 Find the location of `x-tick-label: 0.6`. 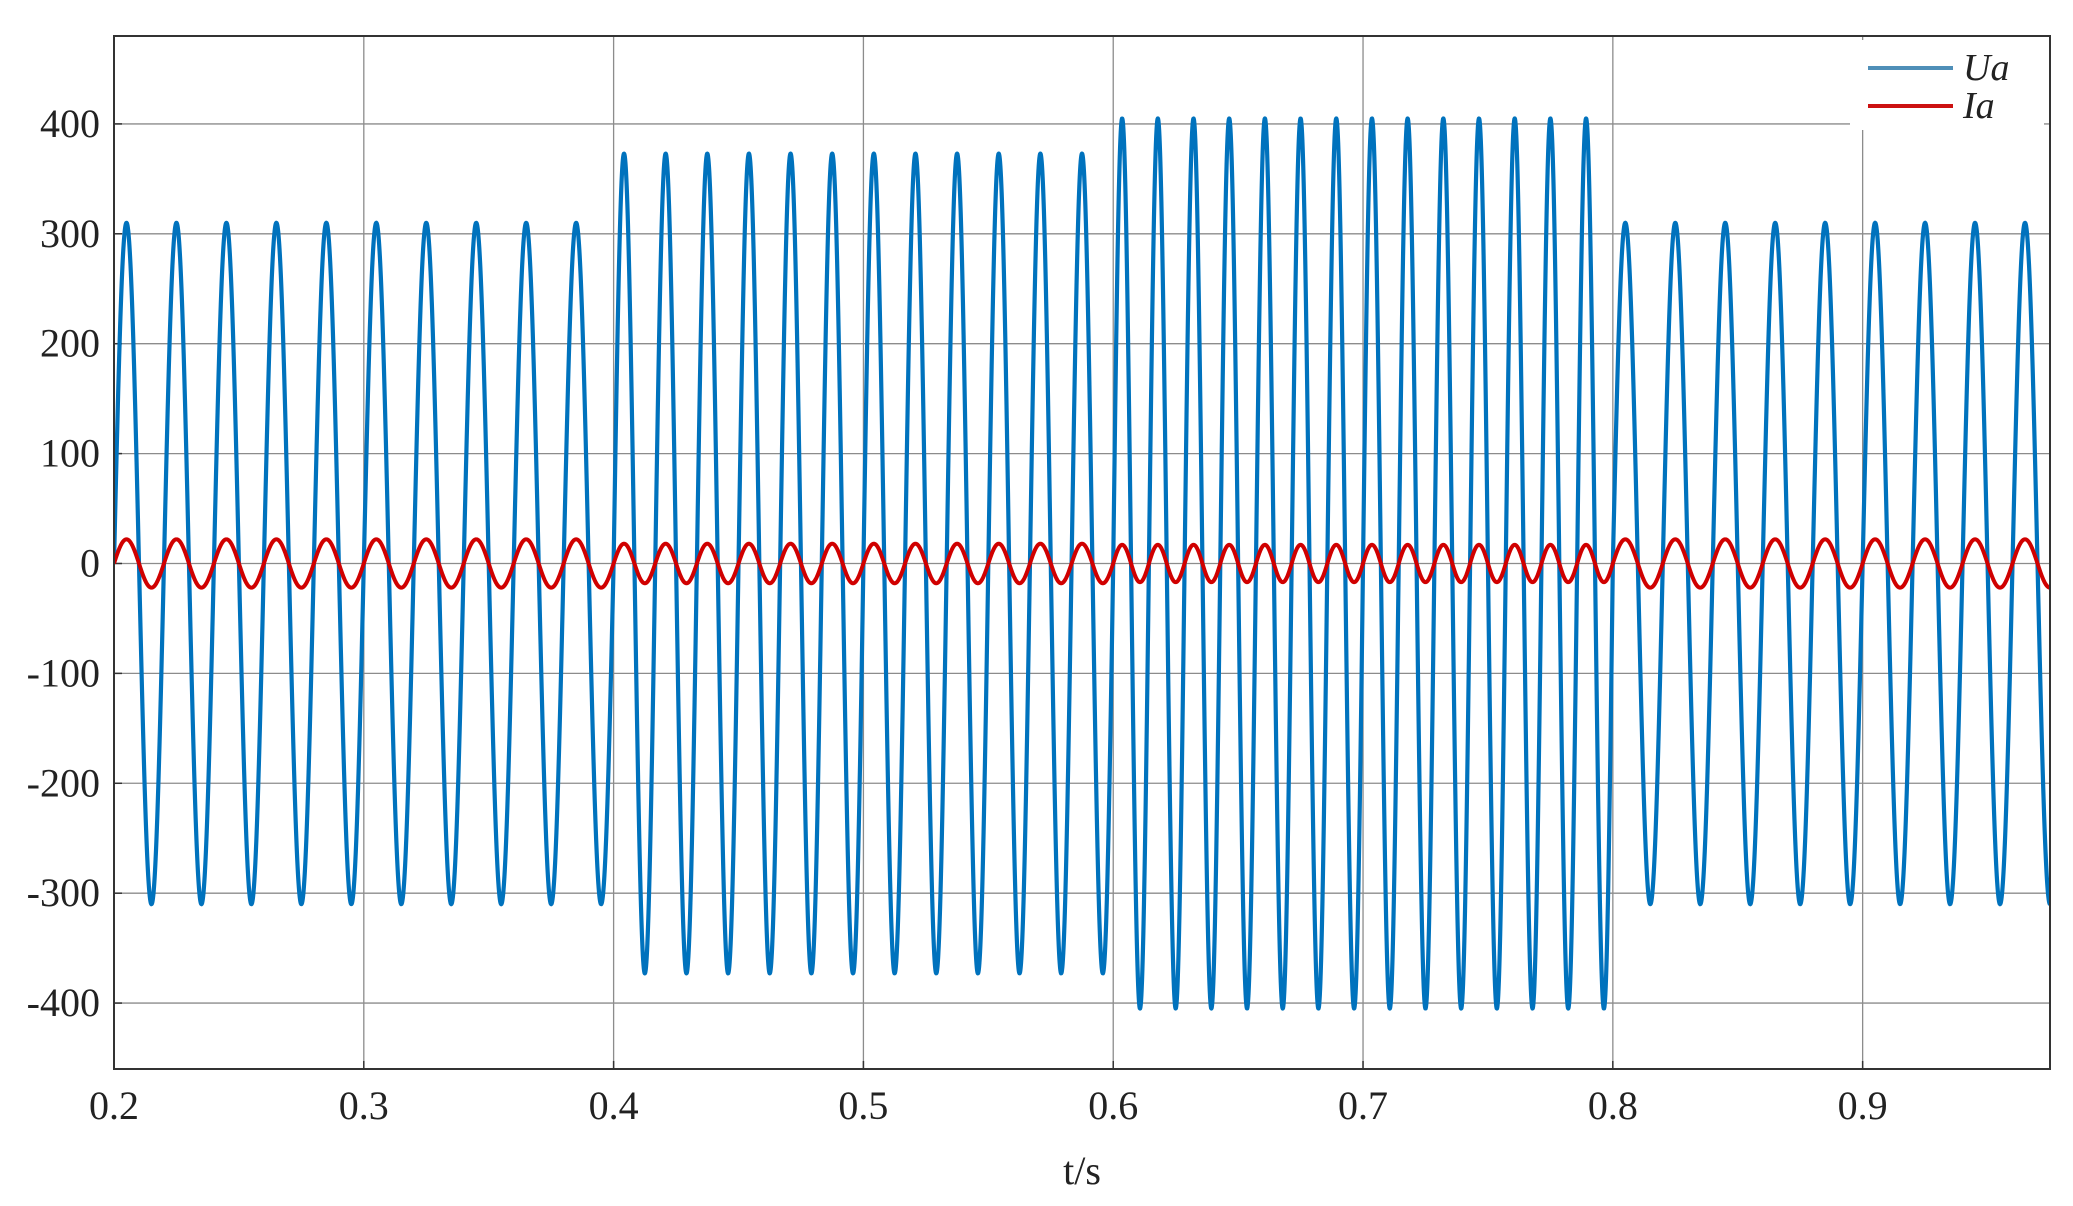

x-tick-label: 0.6 is located at coordinates (1113, 1105).